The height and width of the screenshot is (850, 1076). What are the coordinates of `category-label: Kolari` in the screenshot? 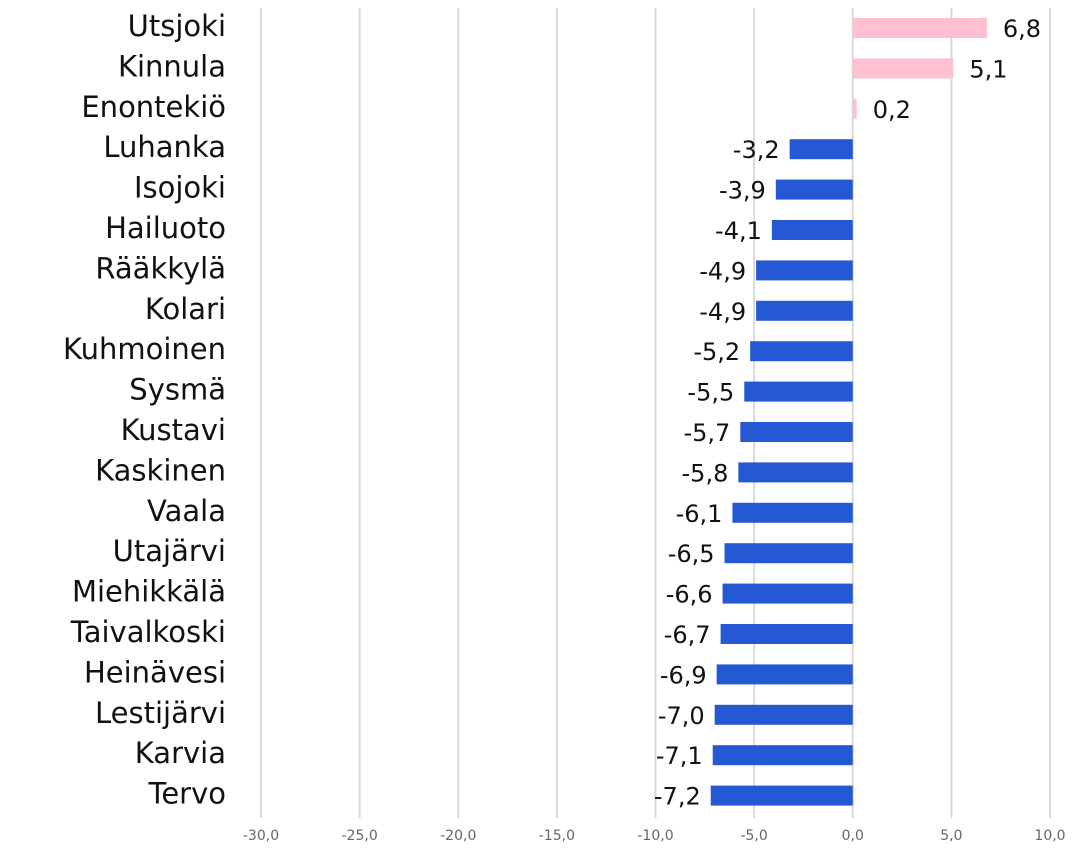 It's located at (185, 309).